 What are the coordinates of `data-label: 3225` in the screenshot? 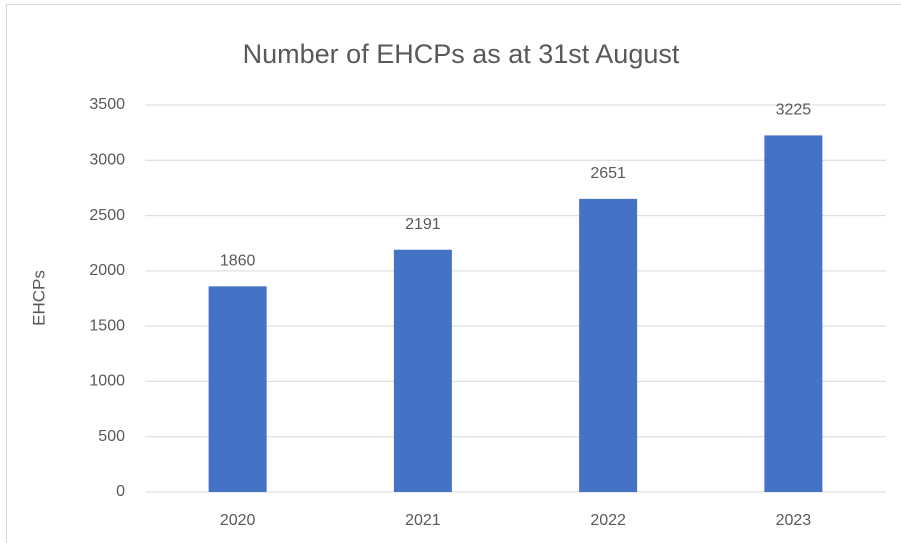 It's located at (794, 110).